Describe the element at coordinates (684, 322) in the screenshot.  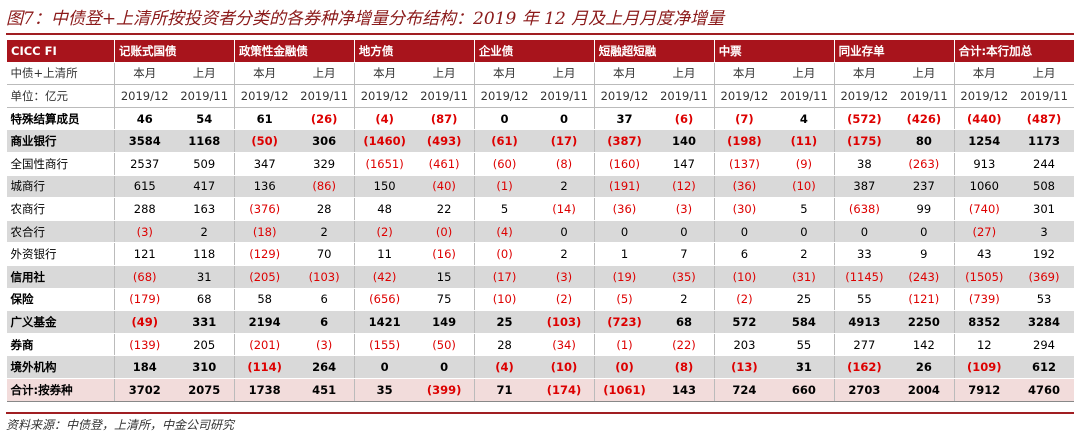
I see `value-cell: 68` at that location.